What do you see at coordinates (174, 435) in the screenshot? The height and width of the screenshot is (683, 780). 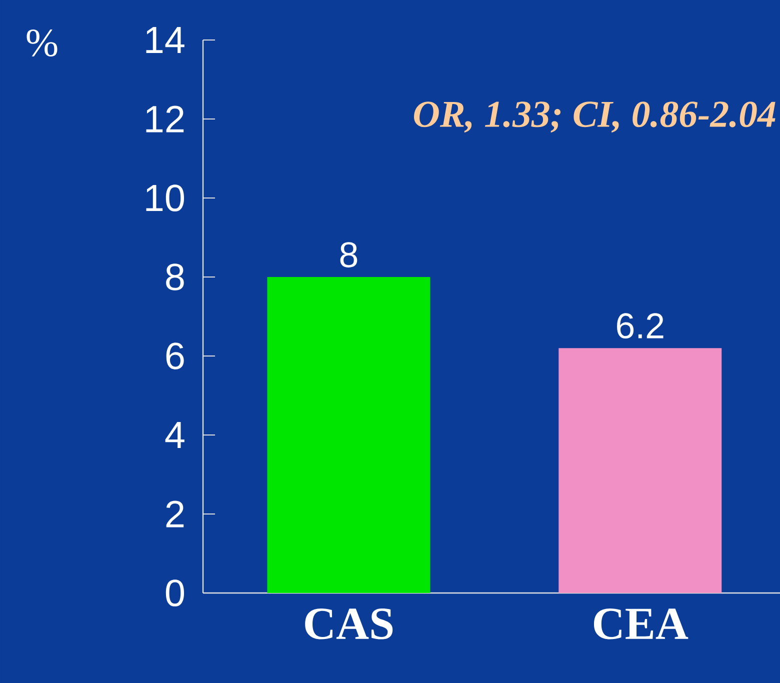 I see `y-tick-label: 4` at bounding box center [174, 435].